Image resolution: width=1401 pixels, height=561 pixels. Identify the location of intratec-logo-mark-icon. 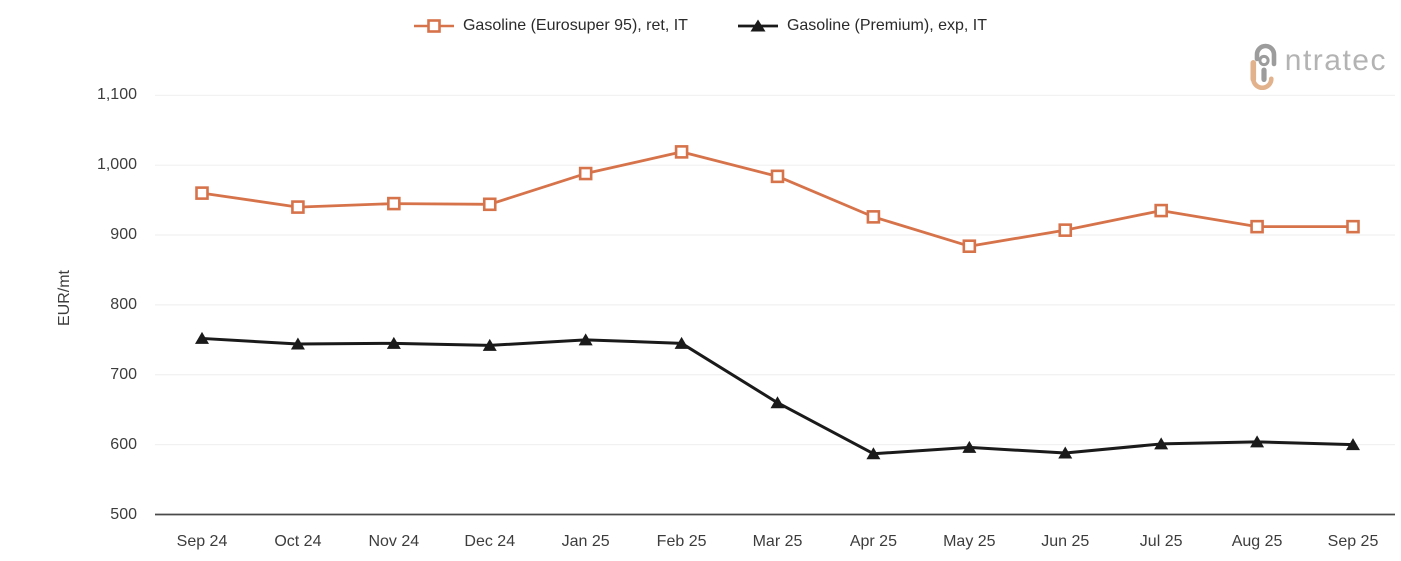
(1263, 66).